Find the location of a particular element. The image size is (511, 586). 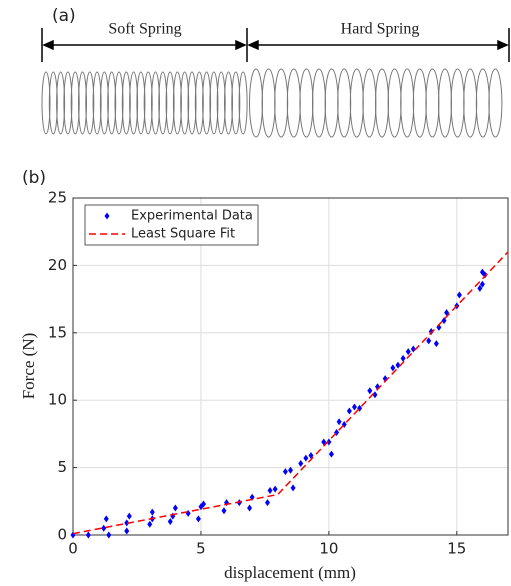

y-tick-label: 25 is located at coordinates (57, 198).